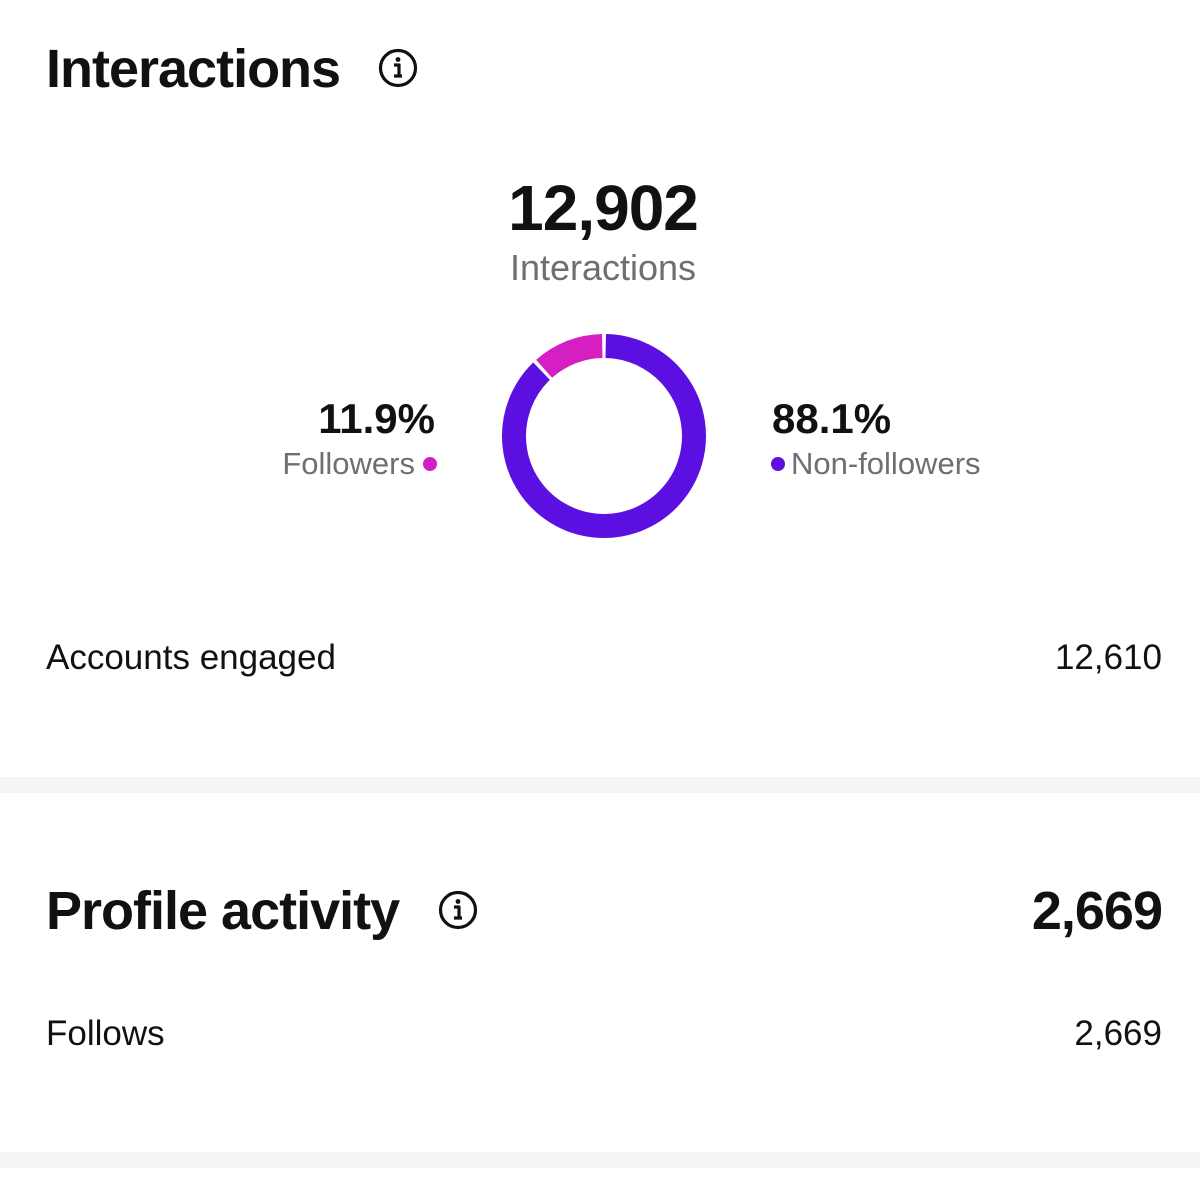 This screenshot has height=1198, width=1200. I want to click on interactions-donut-chart, so click(604, 436).